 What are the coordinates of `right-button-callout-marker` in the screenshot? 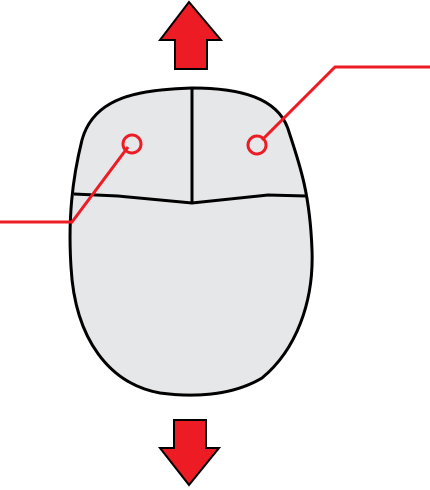 It's located at (257, 145).